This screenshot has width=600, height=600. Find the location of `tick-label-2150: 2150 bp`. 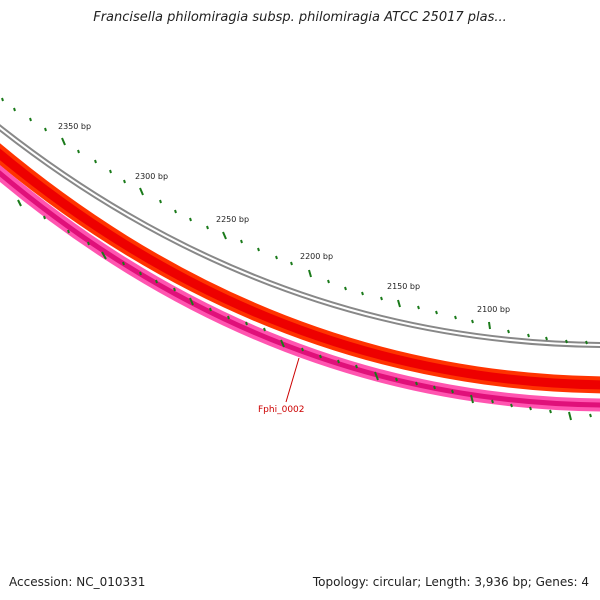

tick-label-2150: 2150 bp is located at coordinates (403, 286).